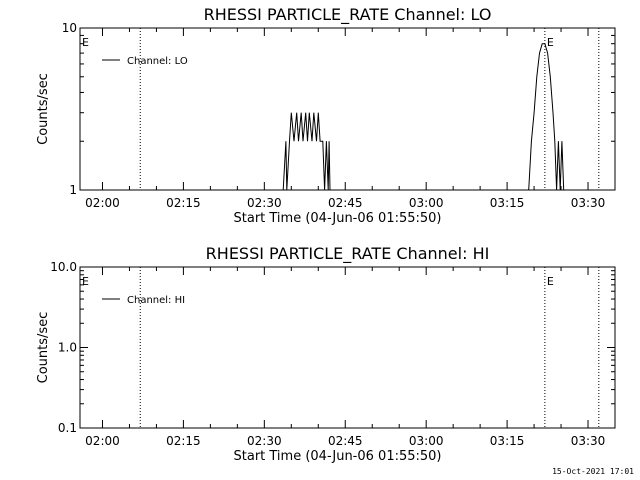 The width and height of the screenshot is (640, 480). Describe the element at coordinates (63, 267) in the screenshot. I see `y-tick-label: 10.0` at that location.